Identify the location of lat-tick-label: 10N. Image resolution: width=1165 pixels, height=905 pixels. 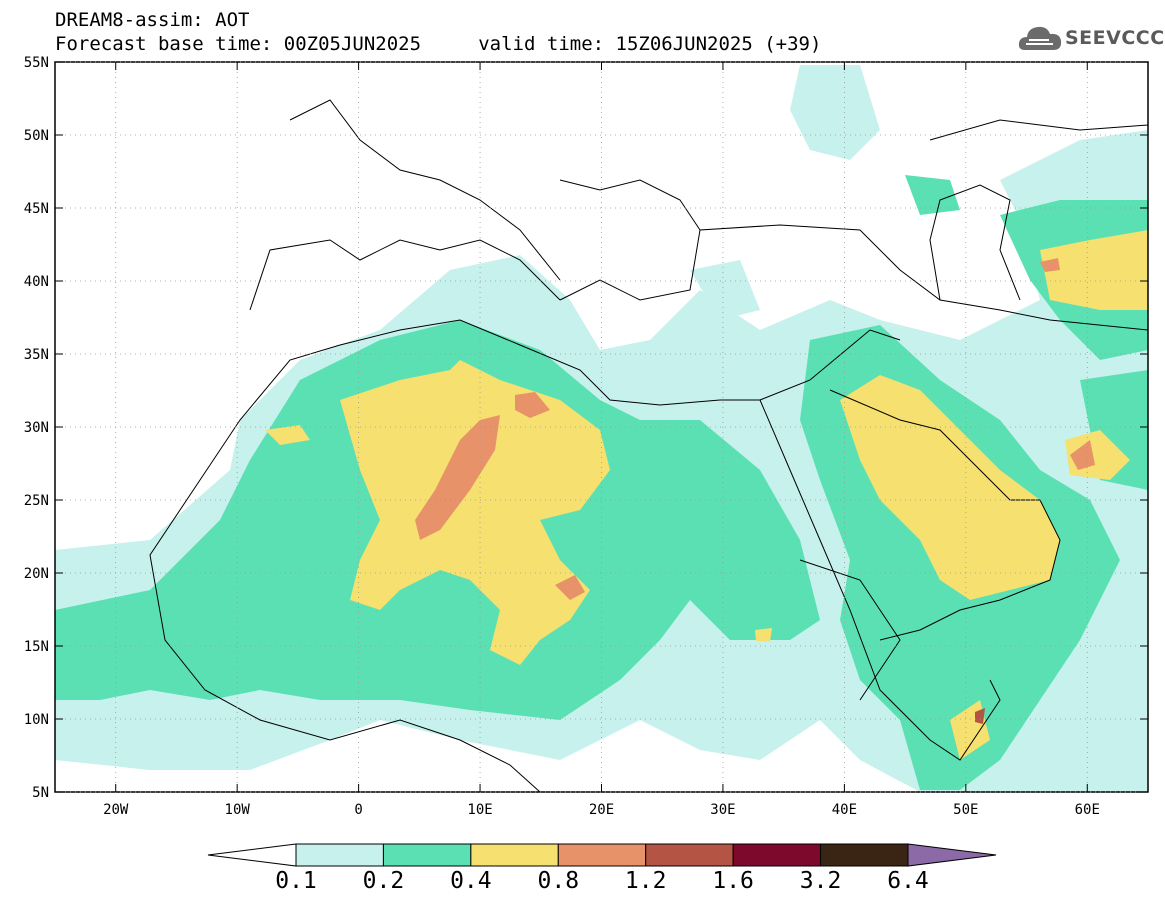
(36, 720).